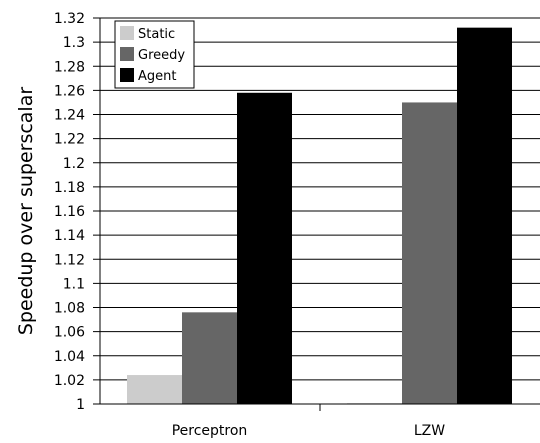 This screenshot has width=540, height=443. What do you see at coordinates (69, 260) in the screenshot?
I see `y-tick-label: 1.12` at bounding box center [69, 260].